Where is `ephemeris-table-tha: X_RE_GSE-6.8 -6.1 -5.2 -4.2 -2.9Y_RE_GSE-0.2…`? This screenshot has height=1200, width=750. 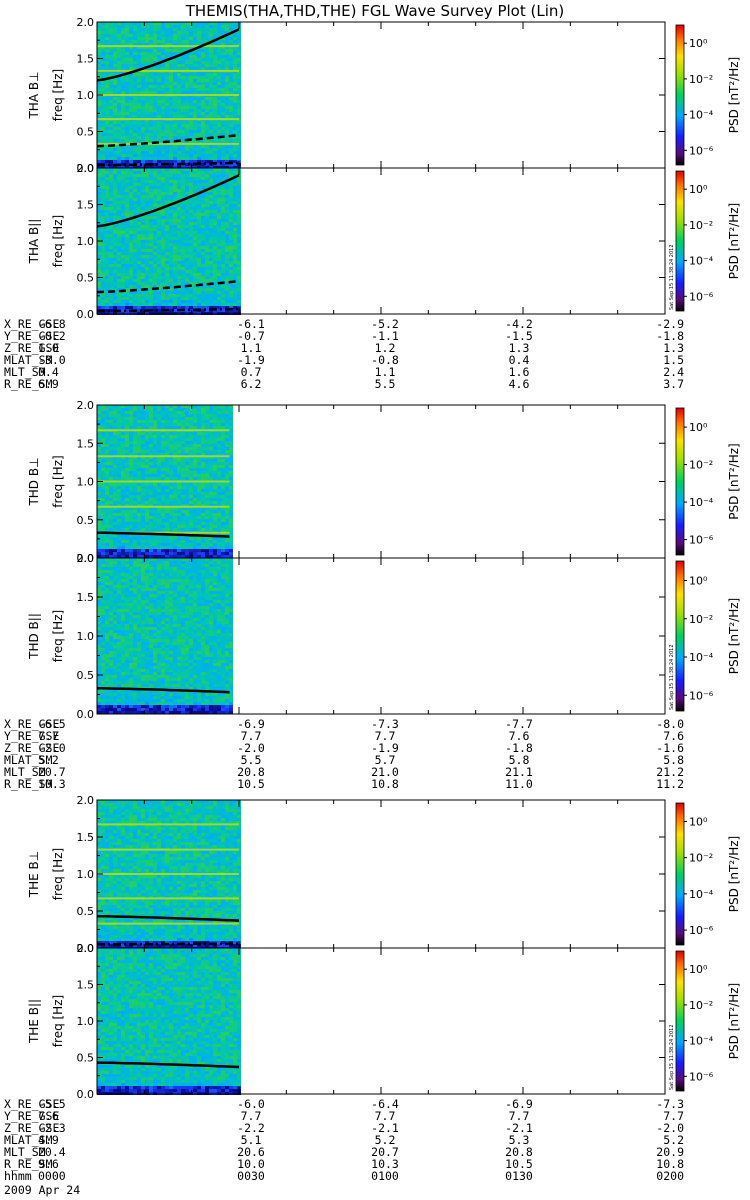
ephemeris-table-tha: X_RE_GSE-6.8 -6.1 -5.2 -4.2 -2.9Y_RE_GSE-0.2… is located at coordinates (344, 354).